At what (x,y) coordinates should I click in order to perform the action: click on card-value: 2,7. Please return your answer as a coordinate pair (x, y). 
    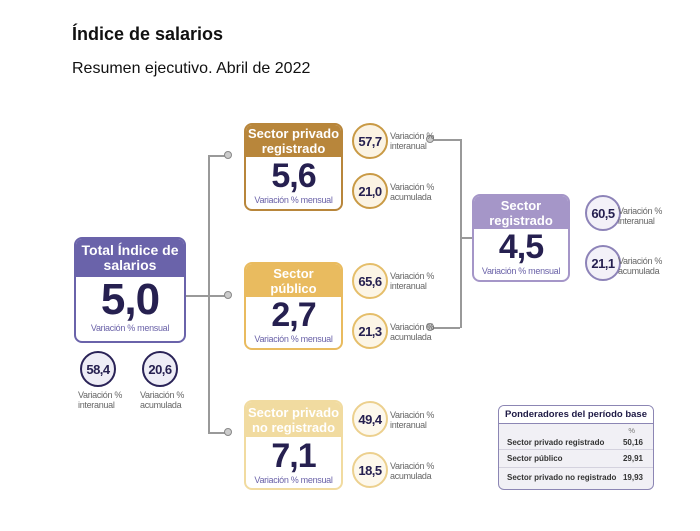
    Looking at the image, I should click on (293, 315).